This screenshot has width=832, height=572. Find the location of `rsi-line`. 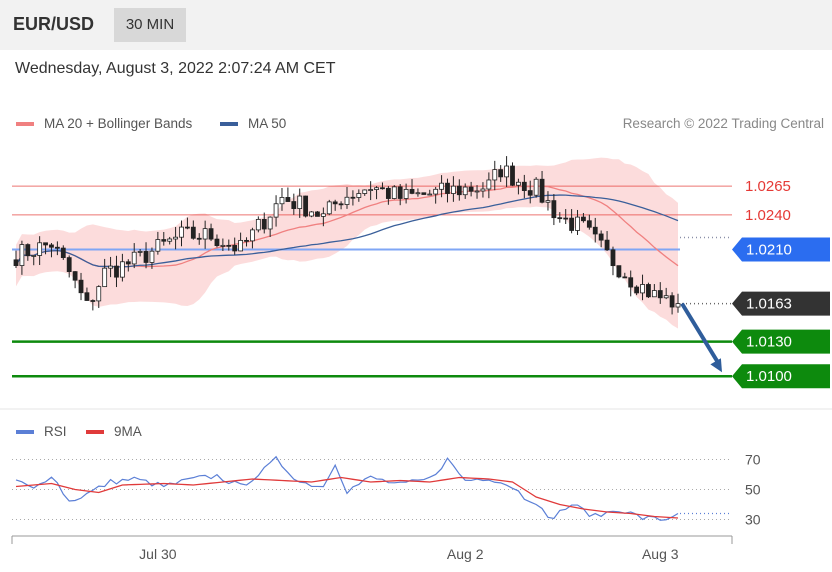

rsi-line is located at coordinates (347, 488).